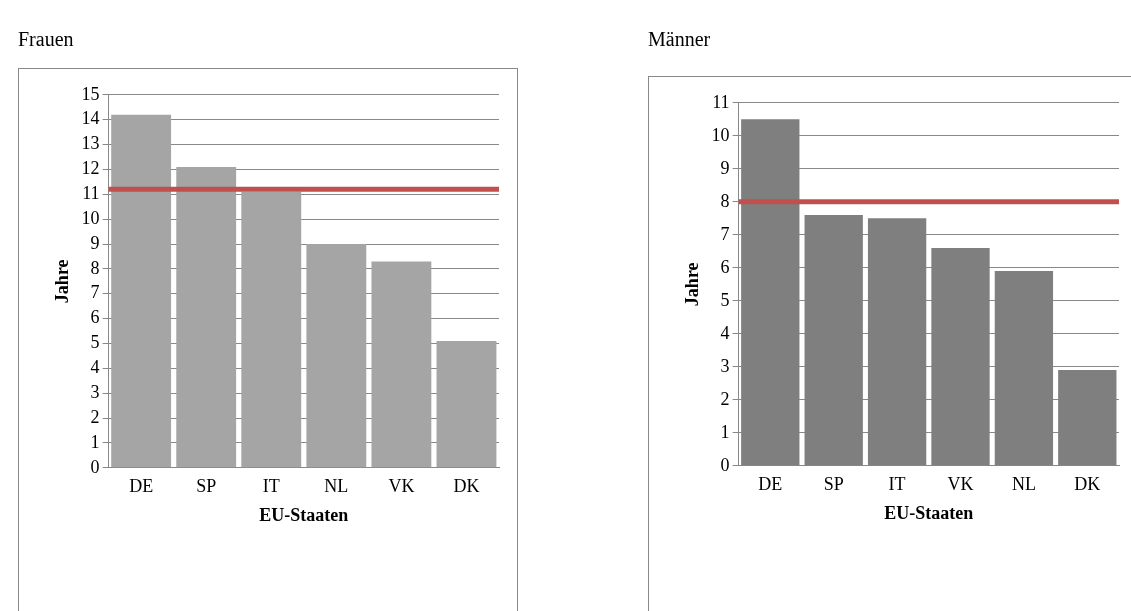 This screenshot has width=1131, height=611. I want to click on y-tick-label: 14, so click(90, 118).